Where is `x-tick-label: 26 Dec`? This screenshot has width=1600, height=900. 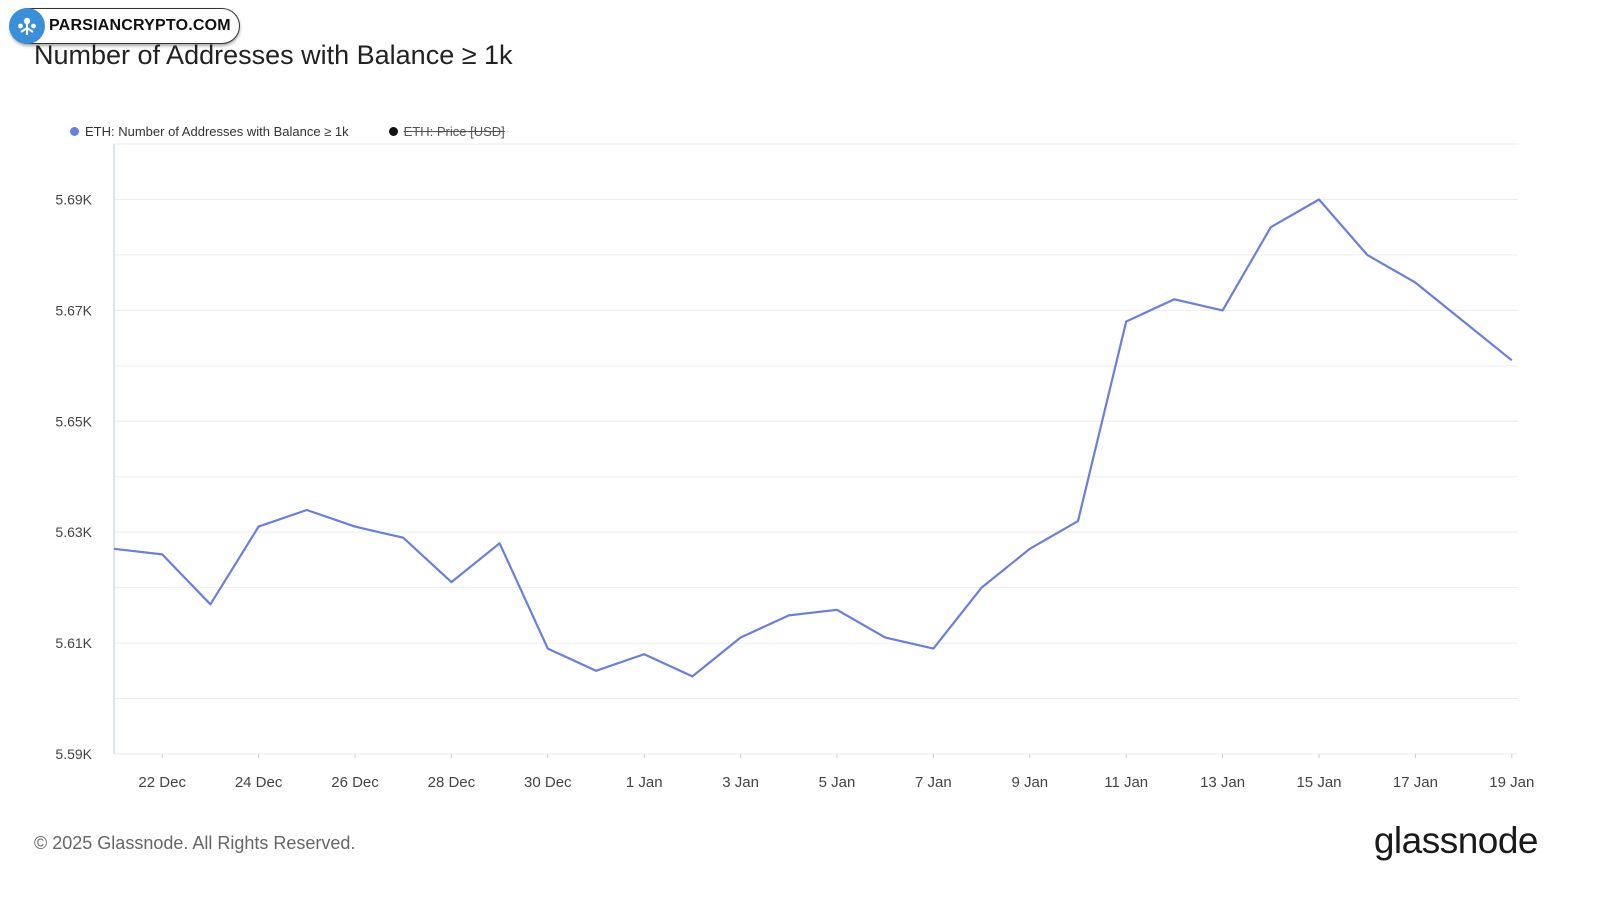
x-tick-label: 26 Dec is located at coordinates (355, 782).